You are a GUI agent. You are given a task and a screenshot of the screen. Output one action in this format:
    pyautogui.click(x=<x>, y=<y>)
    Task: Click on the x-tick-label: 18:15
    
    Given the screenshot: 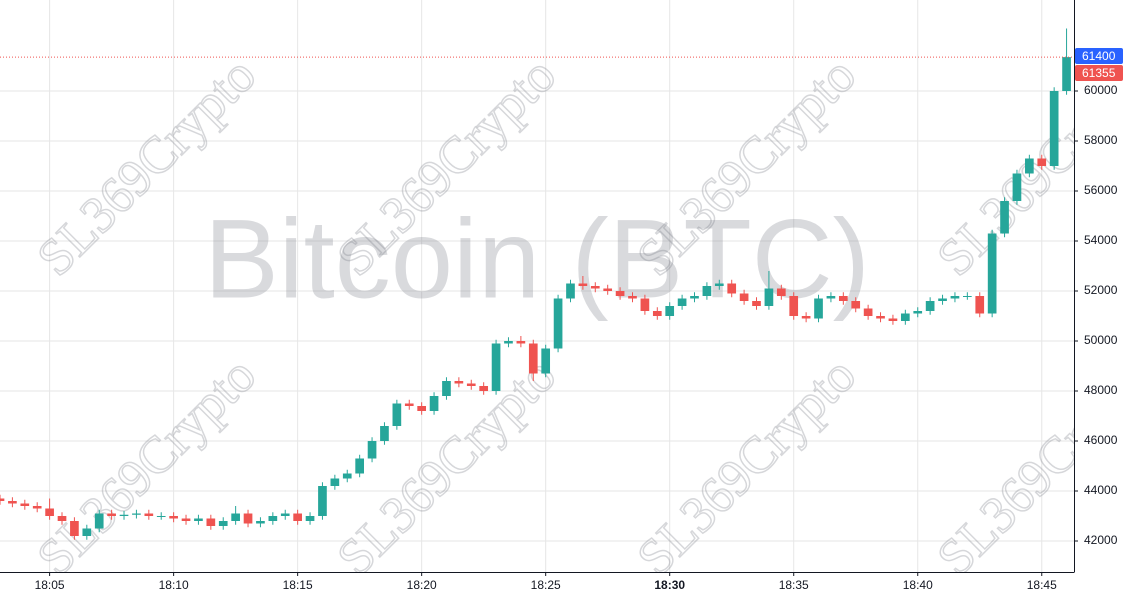 What is the action you would take?
    pyautogui.click(x=298, y=585)
    